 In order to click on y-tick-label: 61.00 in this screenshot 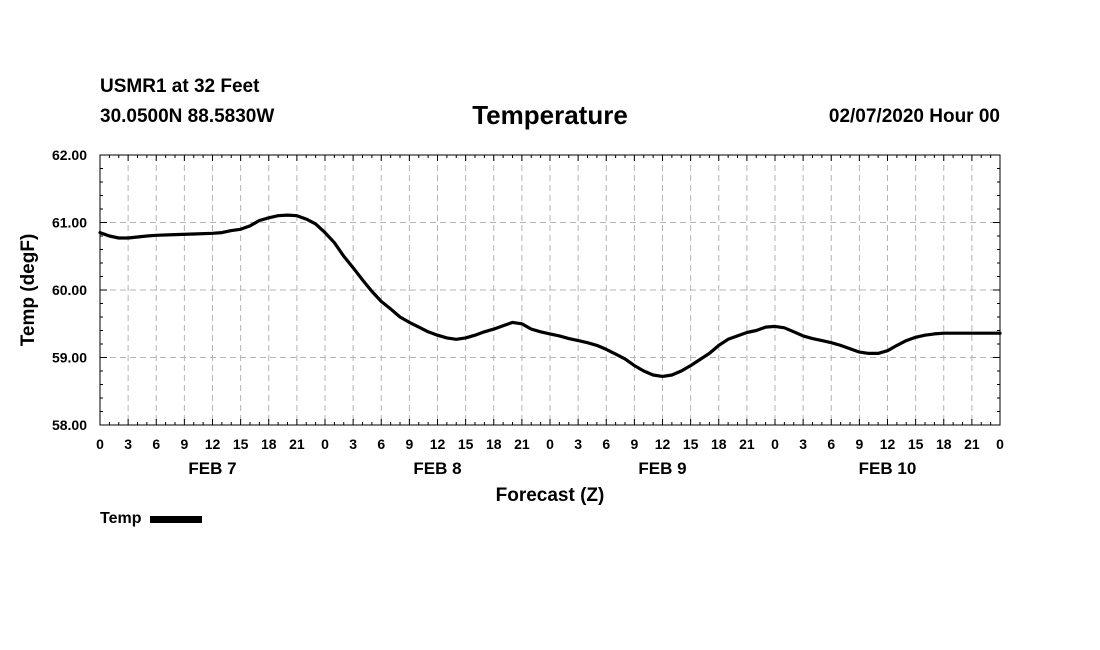, I will do `click(69, 223)`.